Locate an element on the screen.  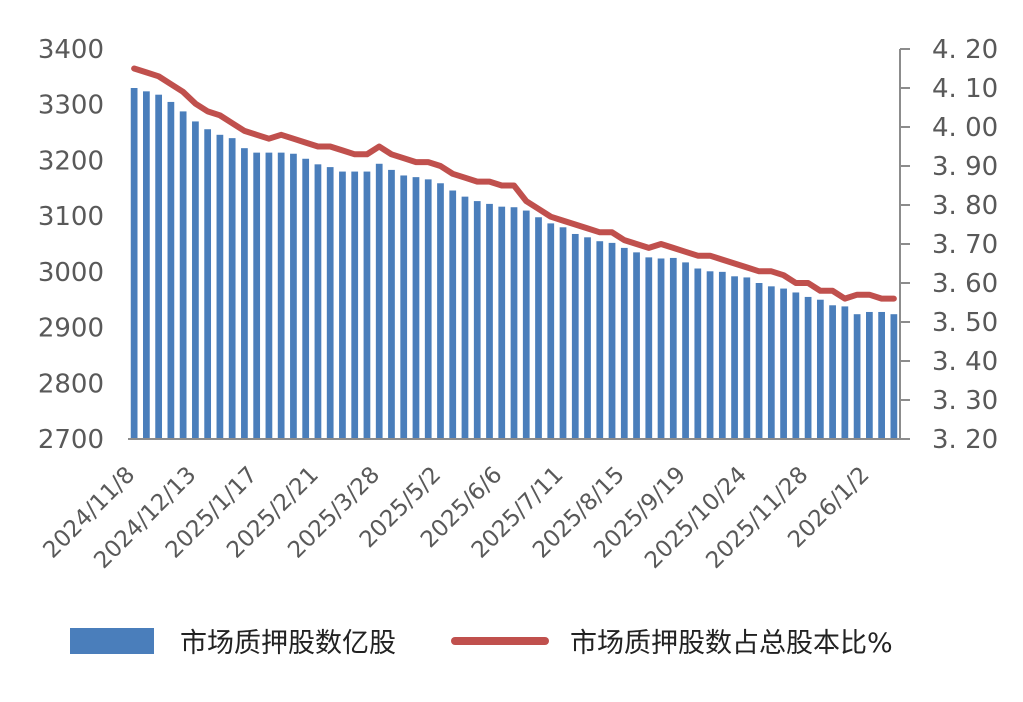
right-tick-label: 3. 20 is located at coordinates (965, 440).